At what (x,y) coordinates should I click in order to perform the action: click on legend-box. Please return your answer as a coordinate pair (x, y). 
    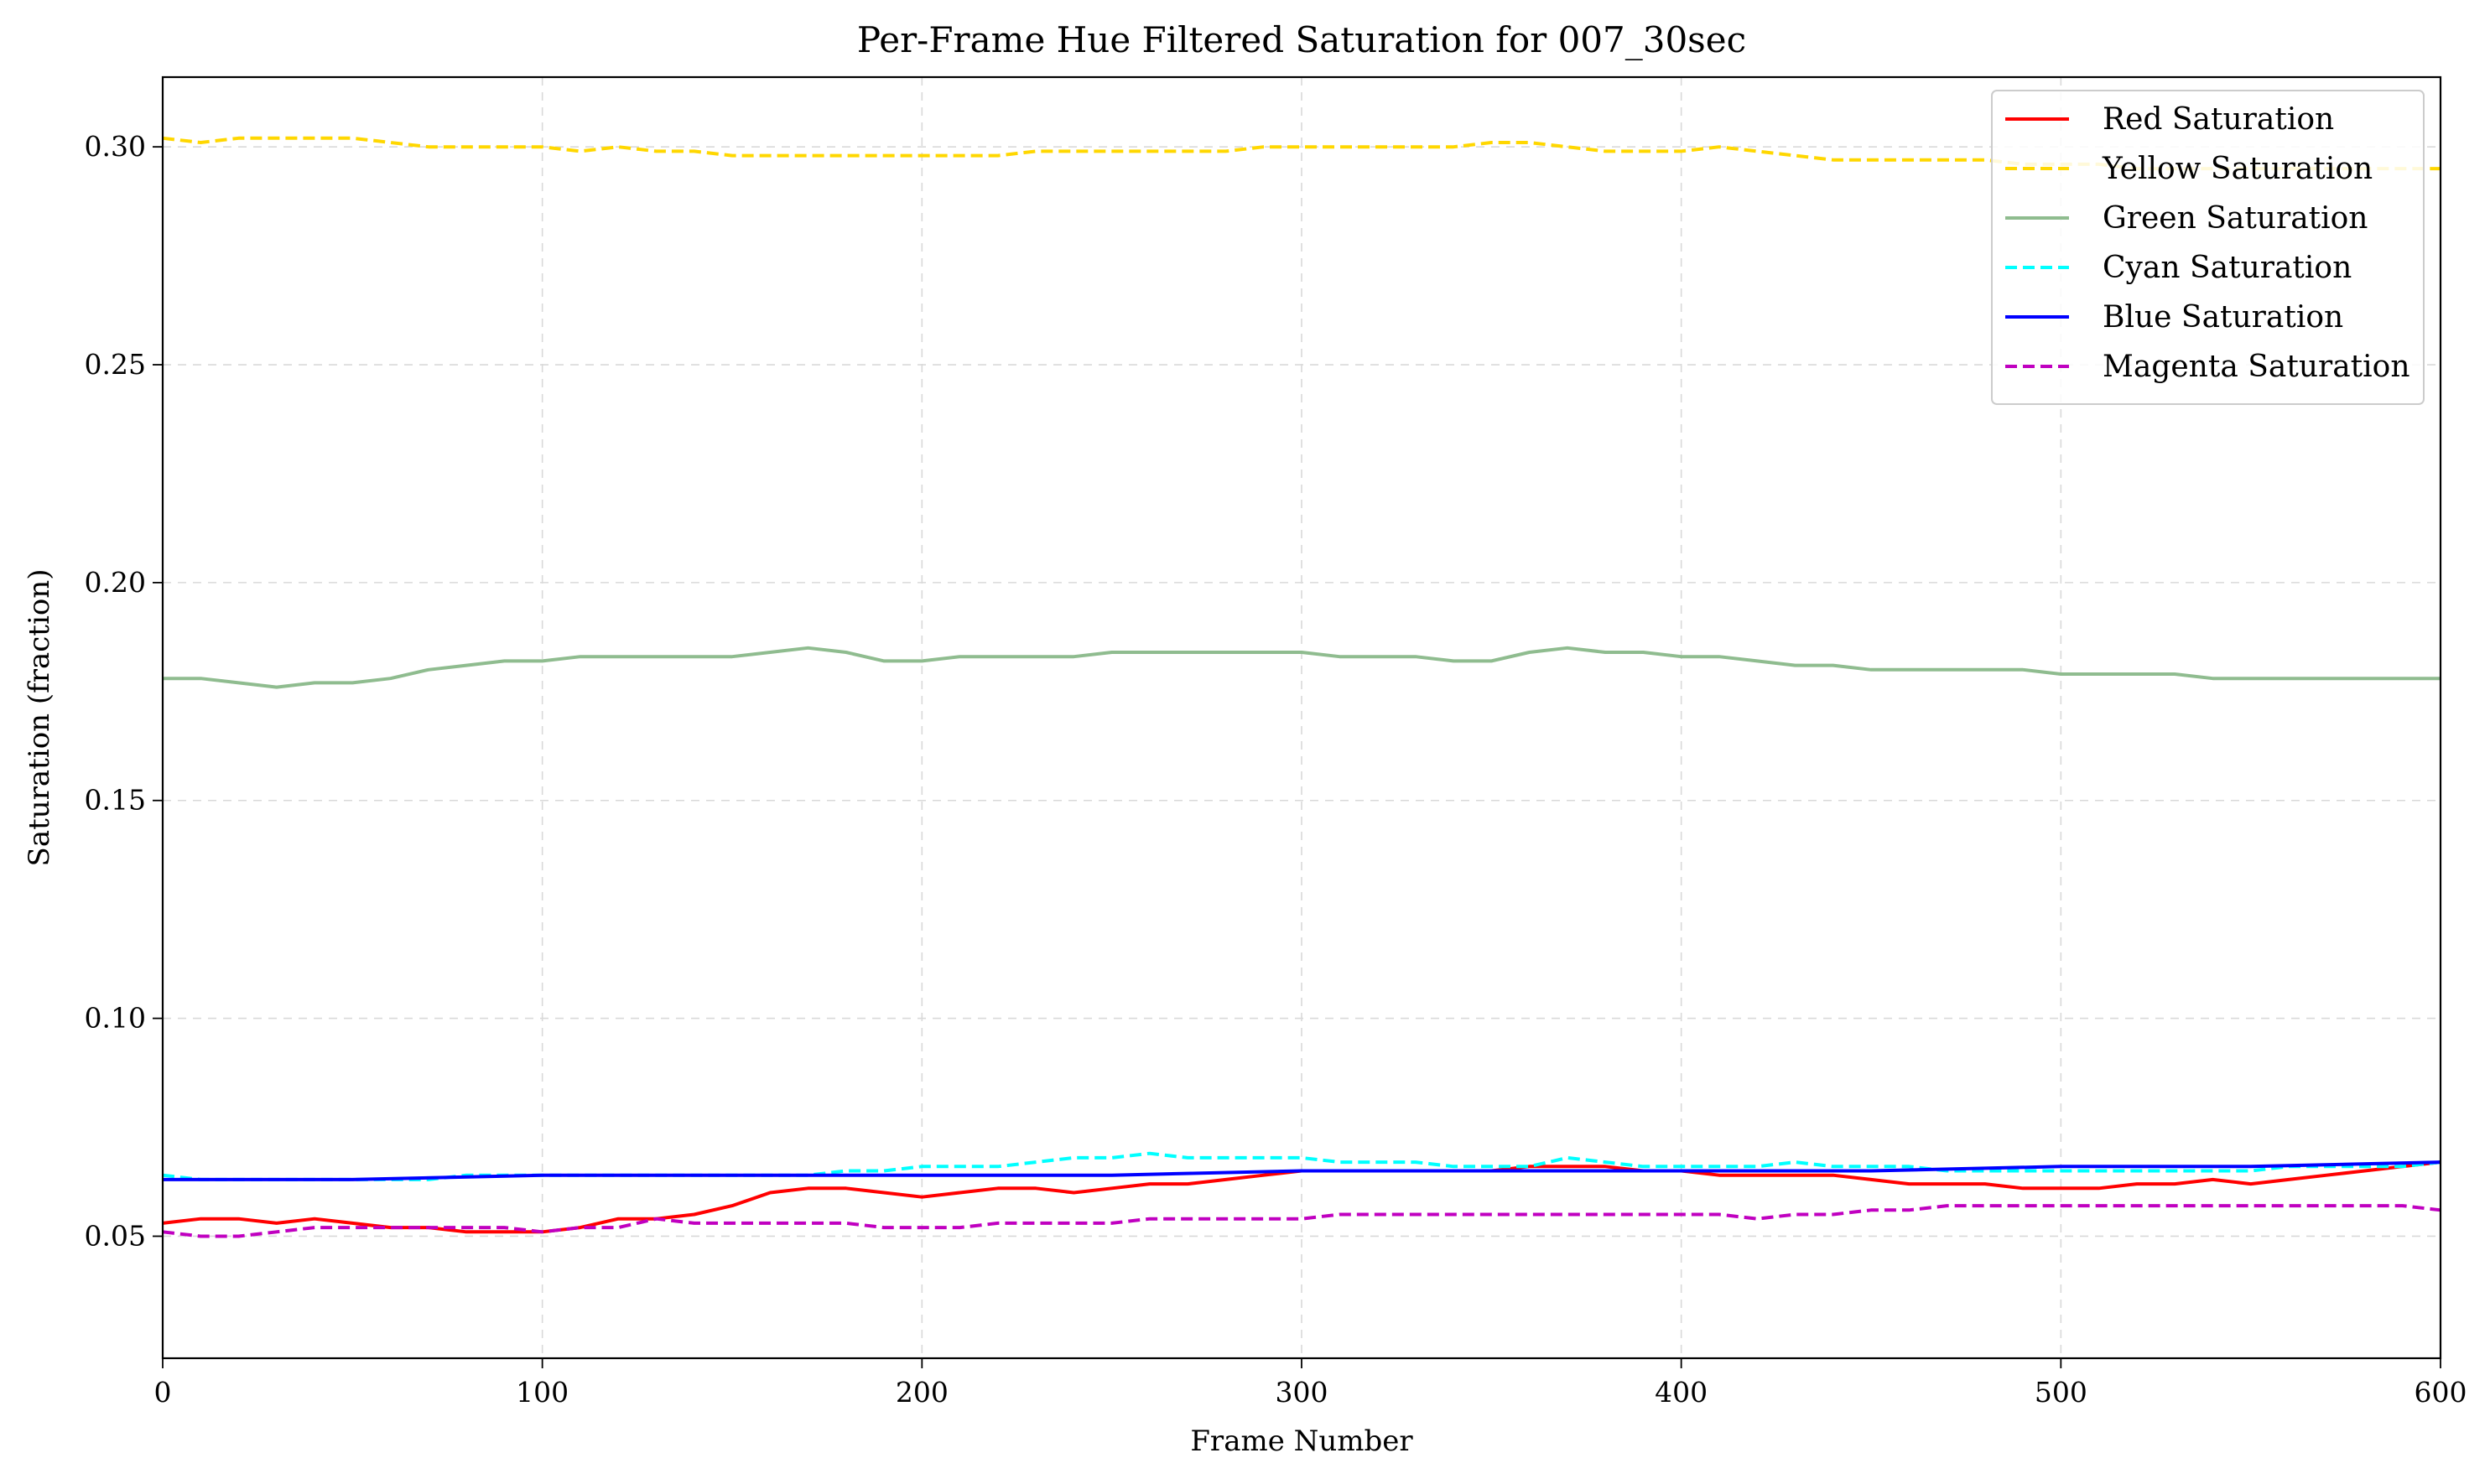
    Looking at the image, I should click on (2208, 247).